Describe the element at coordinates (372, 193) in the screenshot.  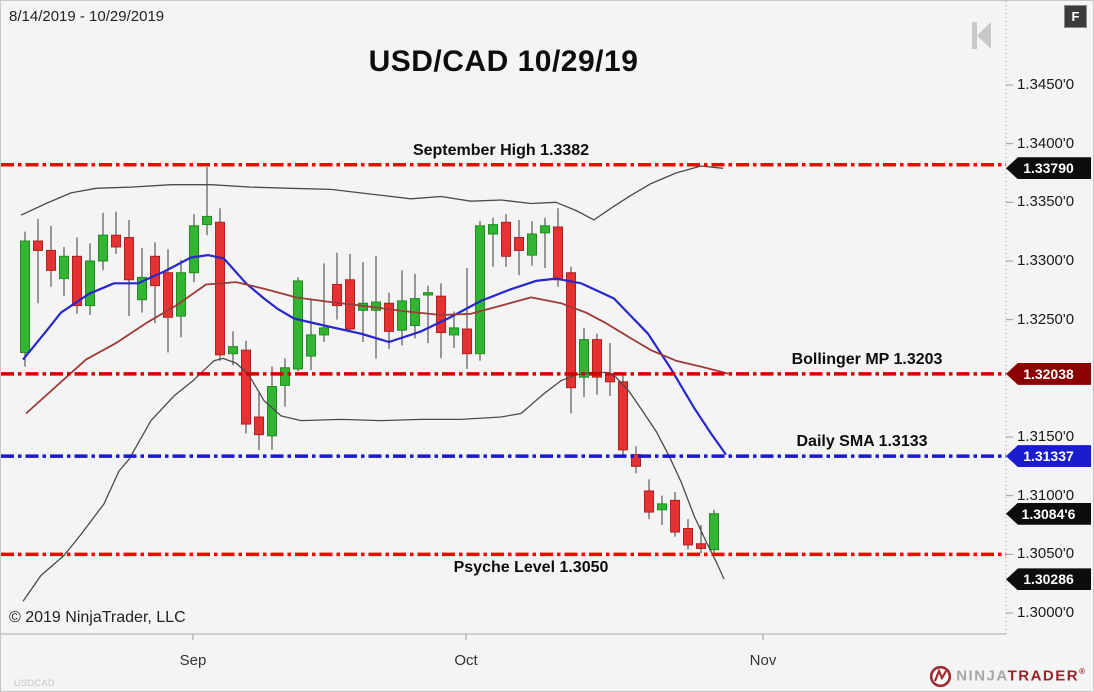
I see `bollinger-upper-band-line` at that location.